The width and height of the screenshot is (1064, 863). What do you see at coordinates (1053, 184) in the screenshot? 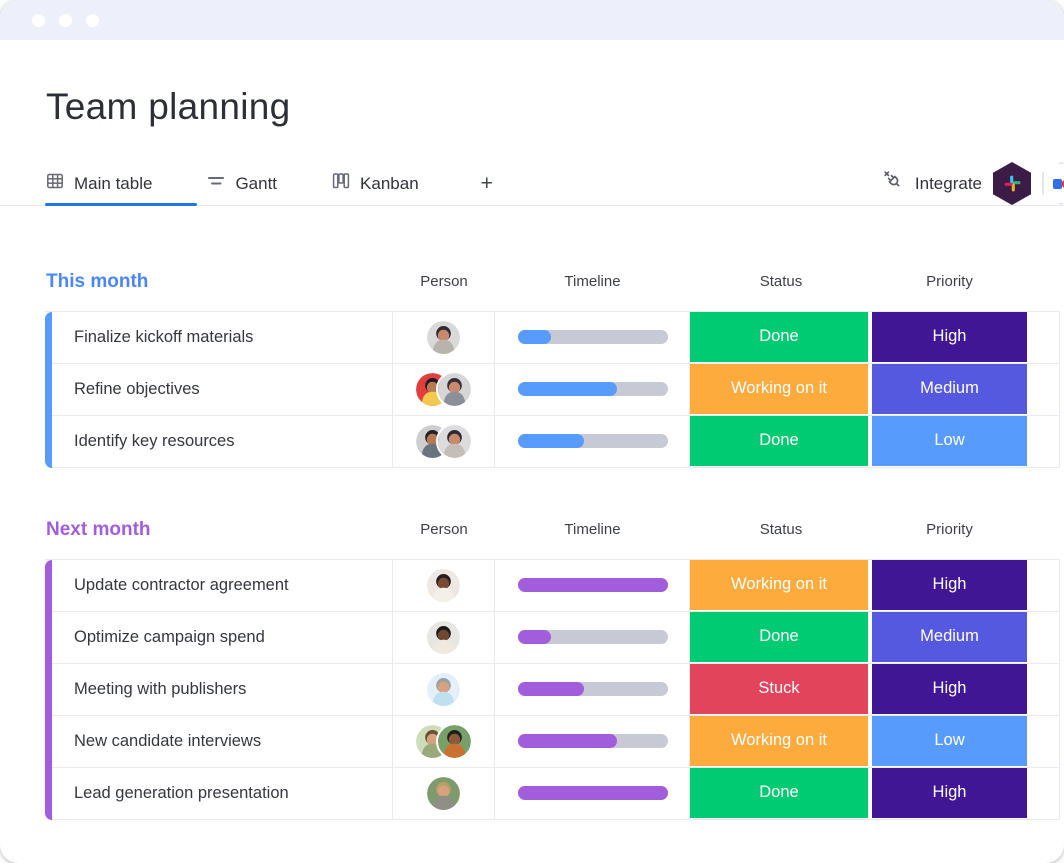
I see `partial-app-icon` at bounding box center [1053, 184].